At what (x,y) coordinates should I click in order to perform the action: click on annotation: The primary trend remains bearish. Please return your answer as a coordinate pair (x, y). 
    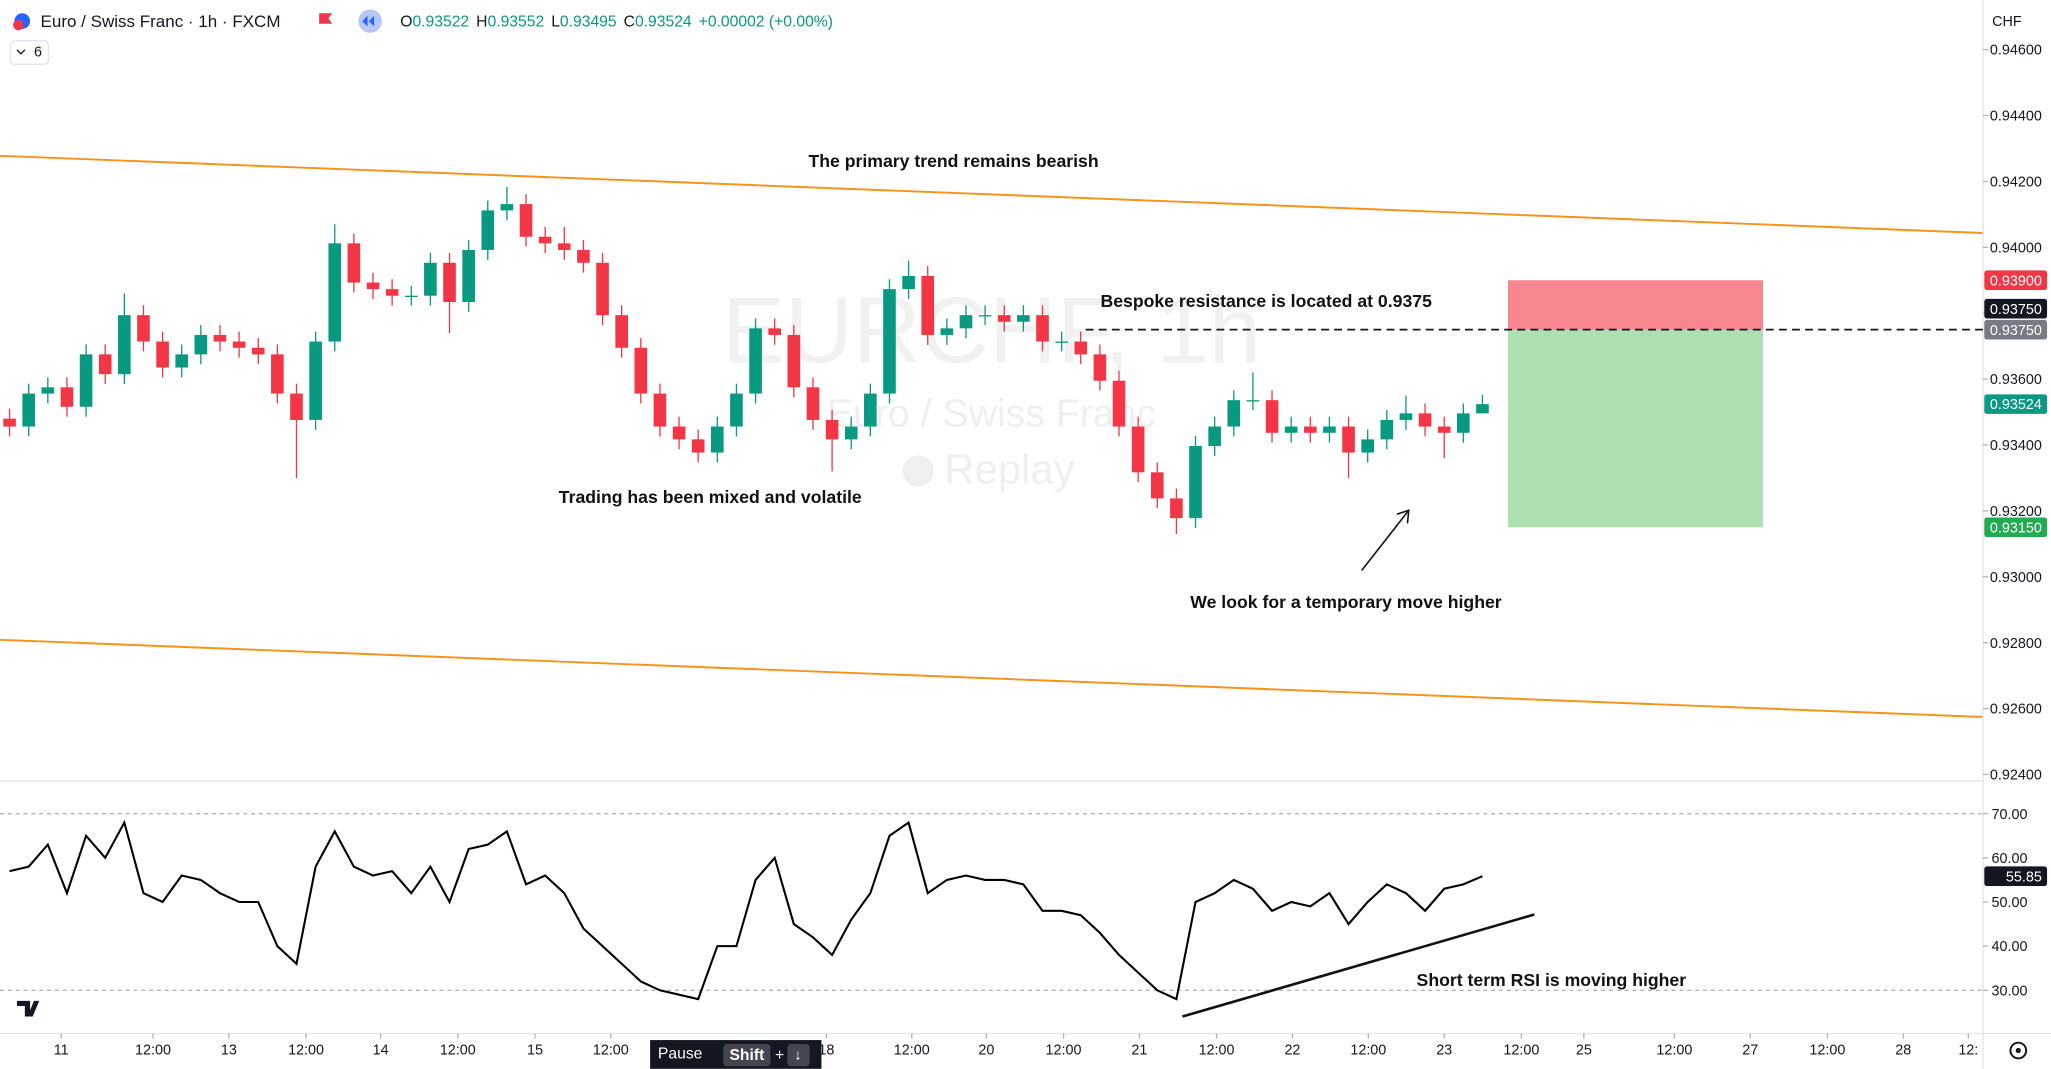
    Looking at the image, I should click on (953, 161).